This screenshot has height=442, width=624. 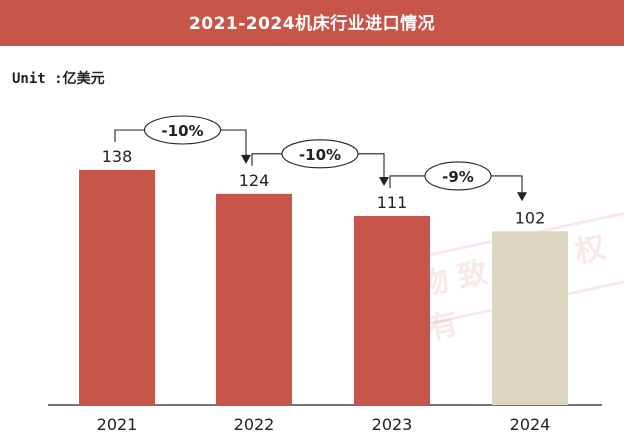 I want to click on data-label-2024: 102, so click(x=530, y=217).